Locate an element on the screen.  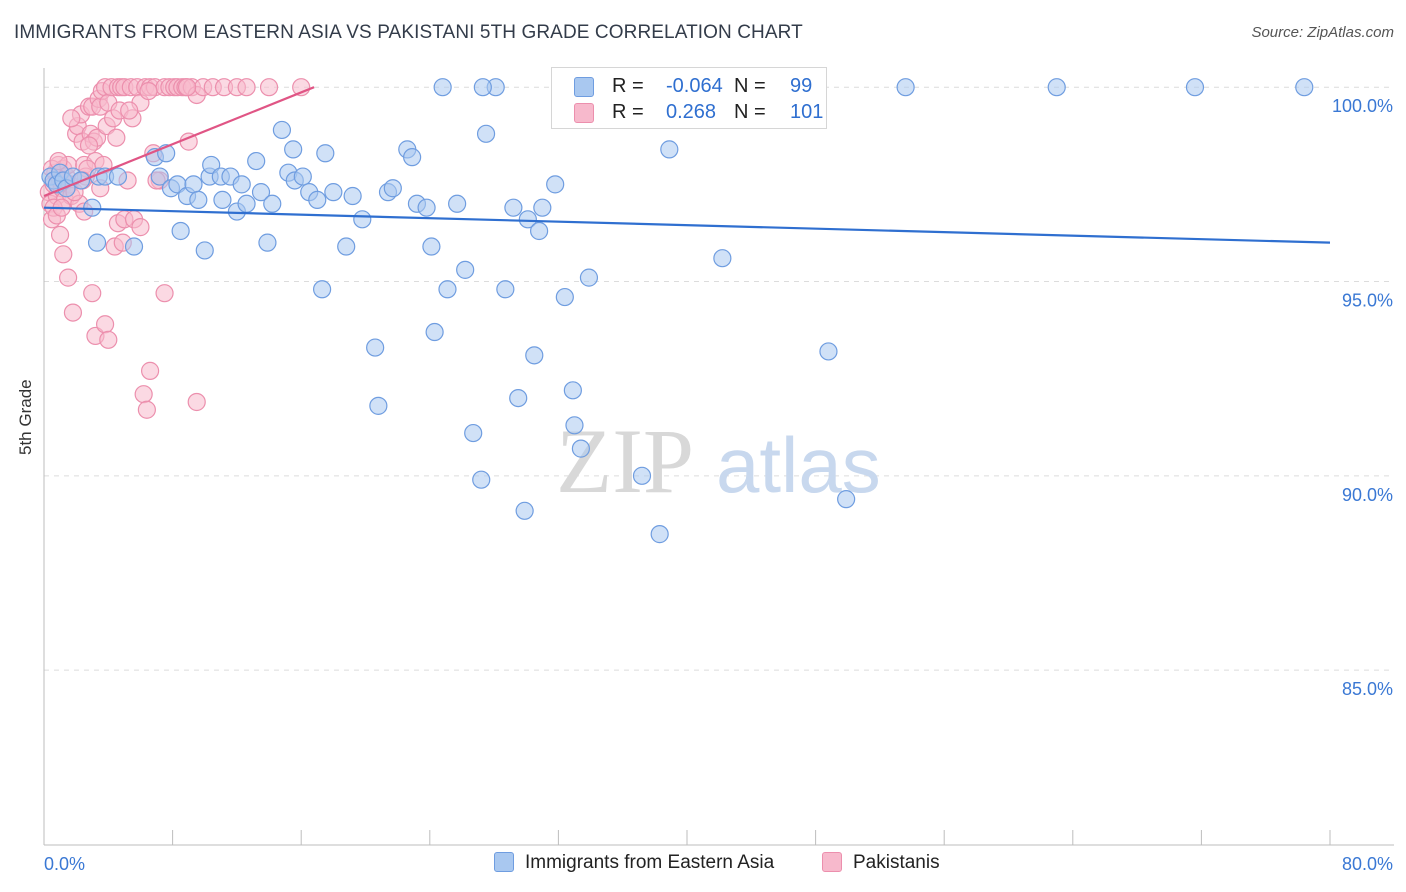
y-tick-label: 90.0% is located at coordinates (1367, 495).